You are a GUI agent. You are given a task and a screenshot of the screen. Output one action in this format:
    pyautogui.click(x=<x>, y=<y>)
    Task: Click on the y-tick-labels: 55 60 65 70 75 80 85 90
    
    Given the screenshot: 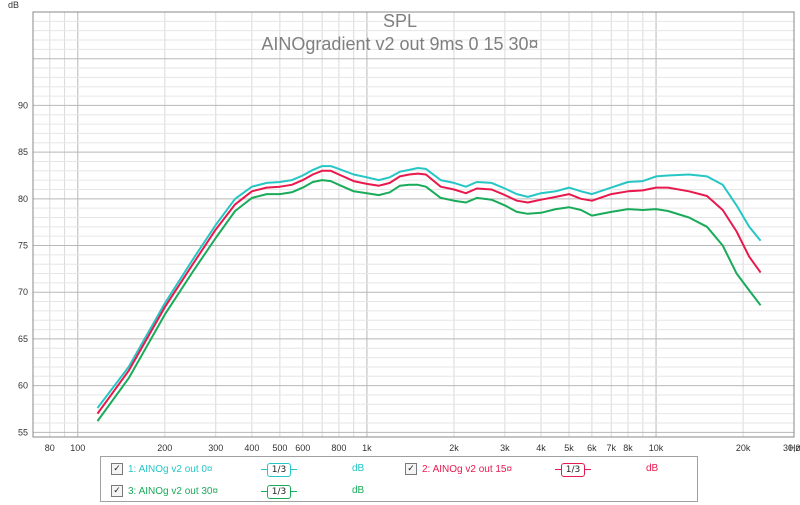 What is the action you would take?
    pyautogui.click(x=23, y=268)
    